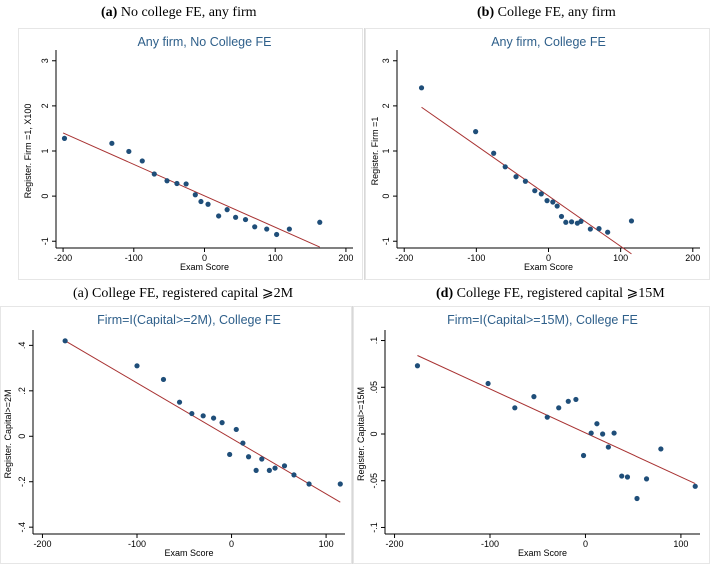 This screenshot has height=564, width=710. What do you see at coordinates (45, 60) in the screenshot?
I see `chart-a-y-tick-label: 3` at bounding box center [45, 60].